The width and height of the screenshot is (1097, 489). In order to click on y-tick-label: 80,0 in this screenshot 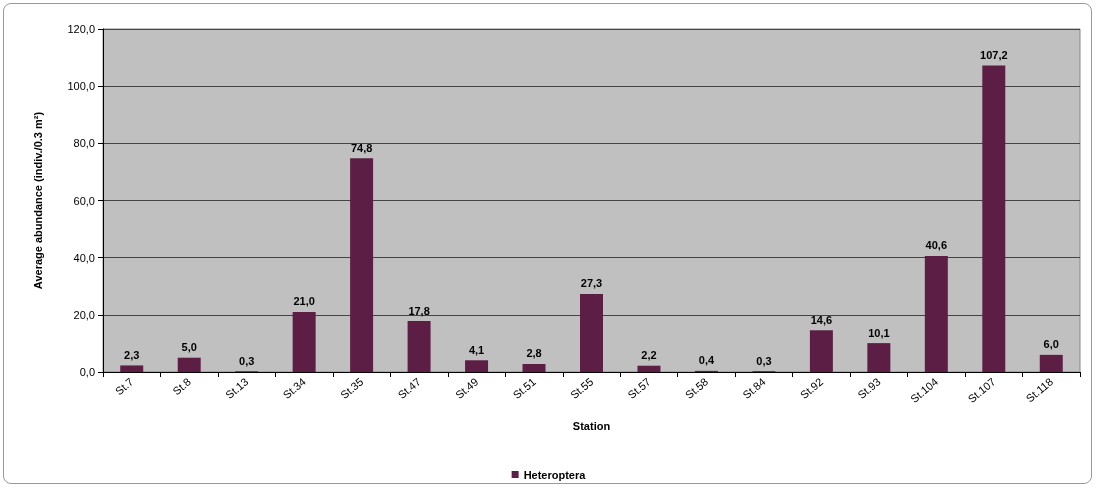, I will do `click(84, 143)`.